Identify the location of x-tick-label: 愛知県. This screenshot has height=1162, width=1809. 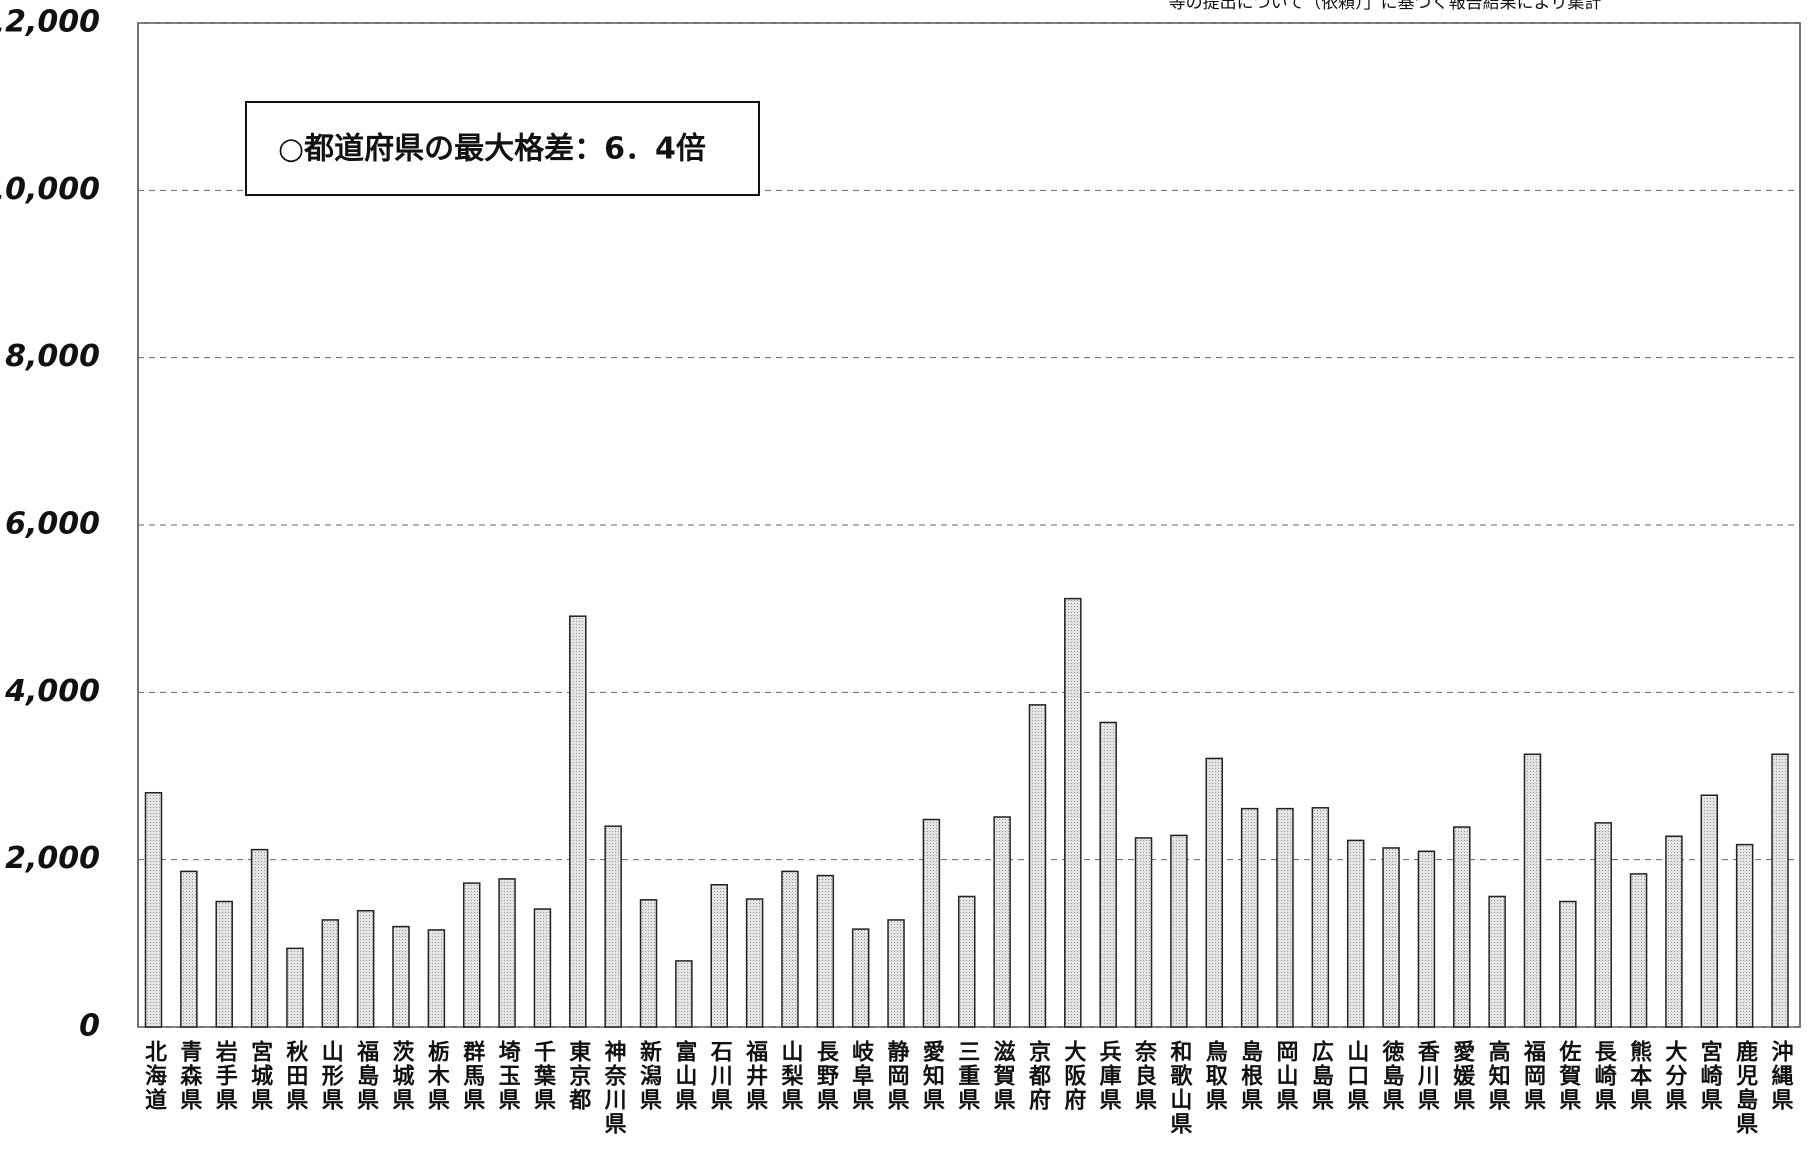
(932, 1075).